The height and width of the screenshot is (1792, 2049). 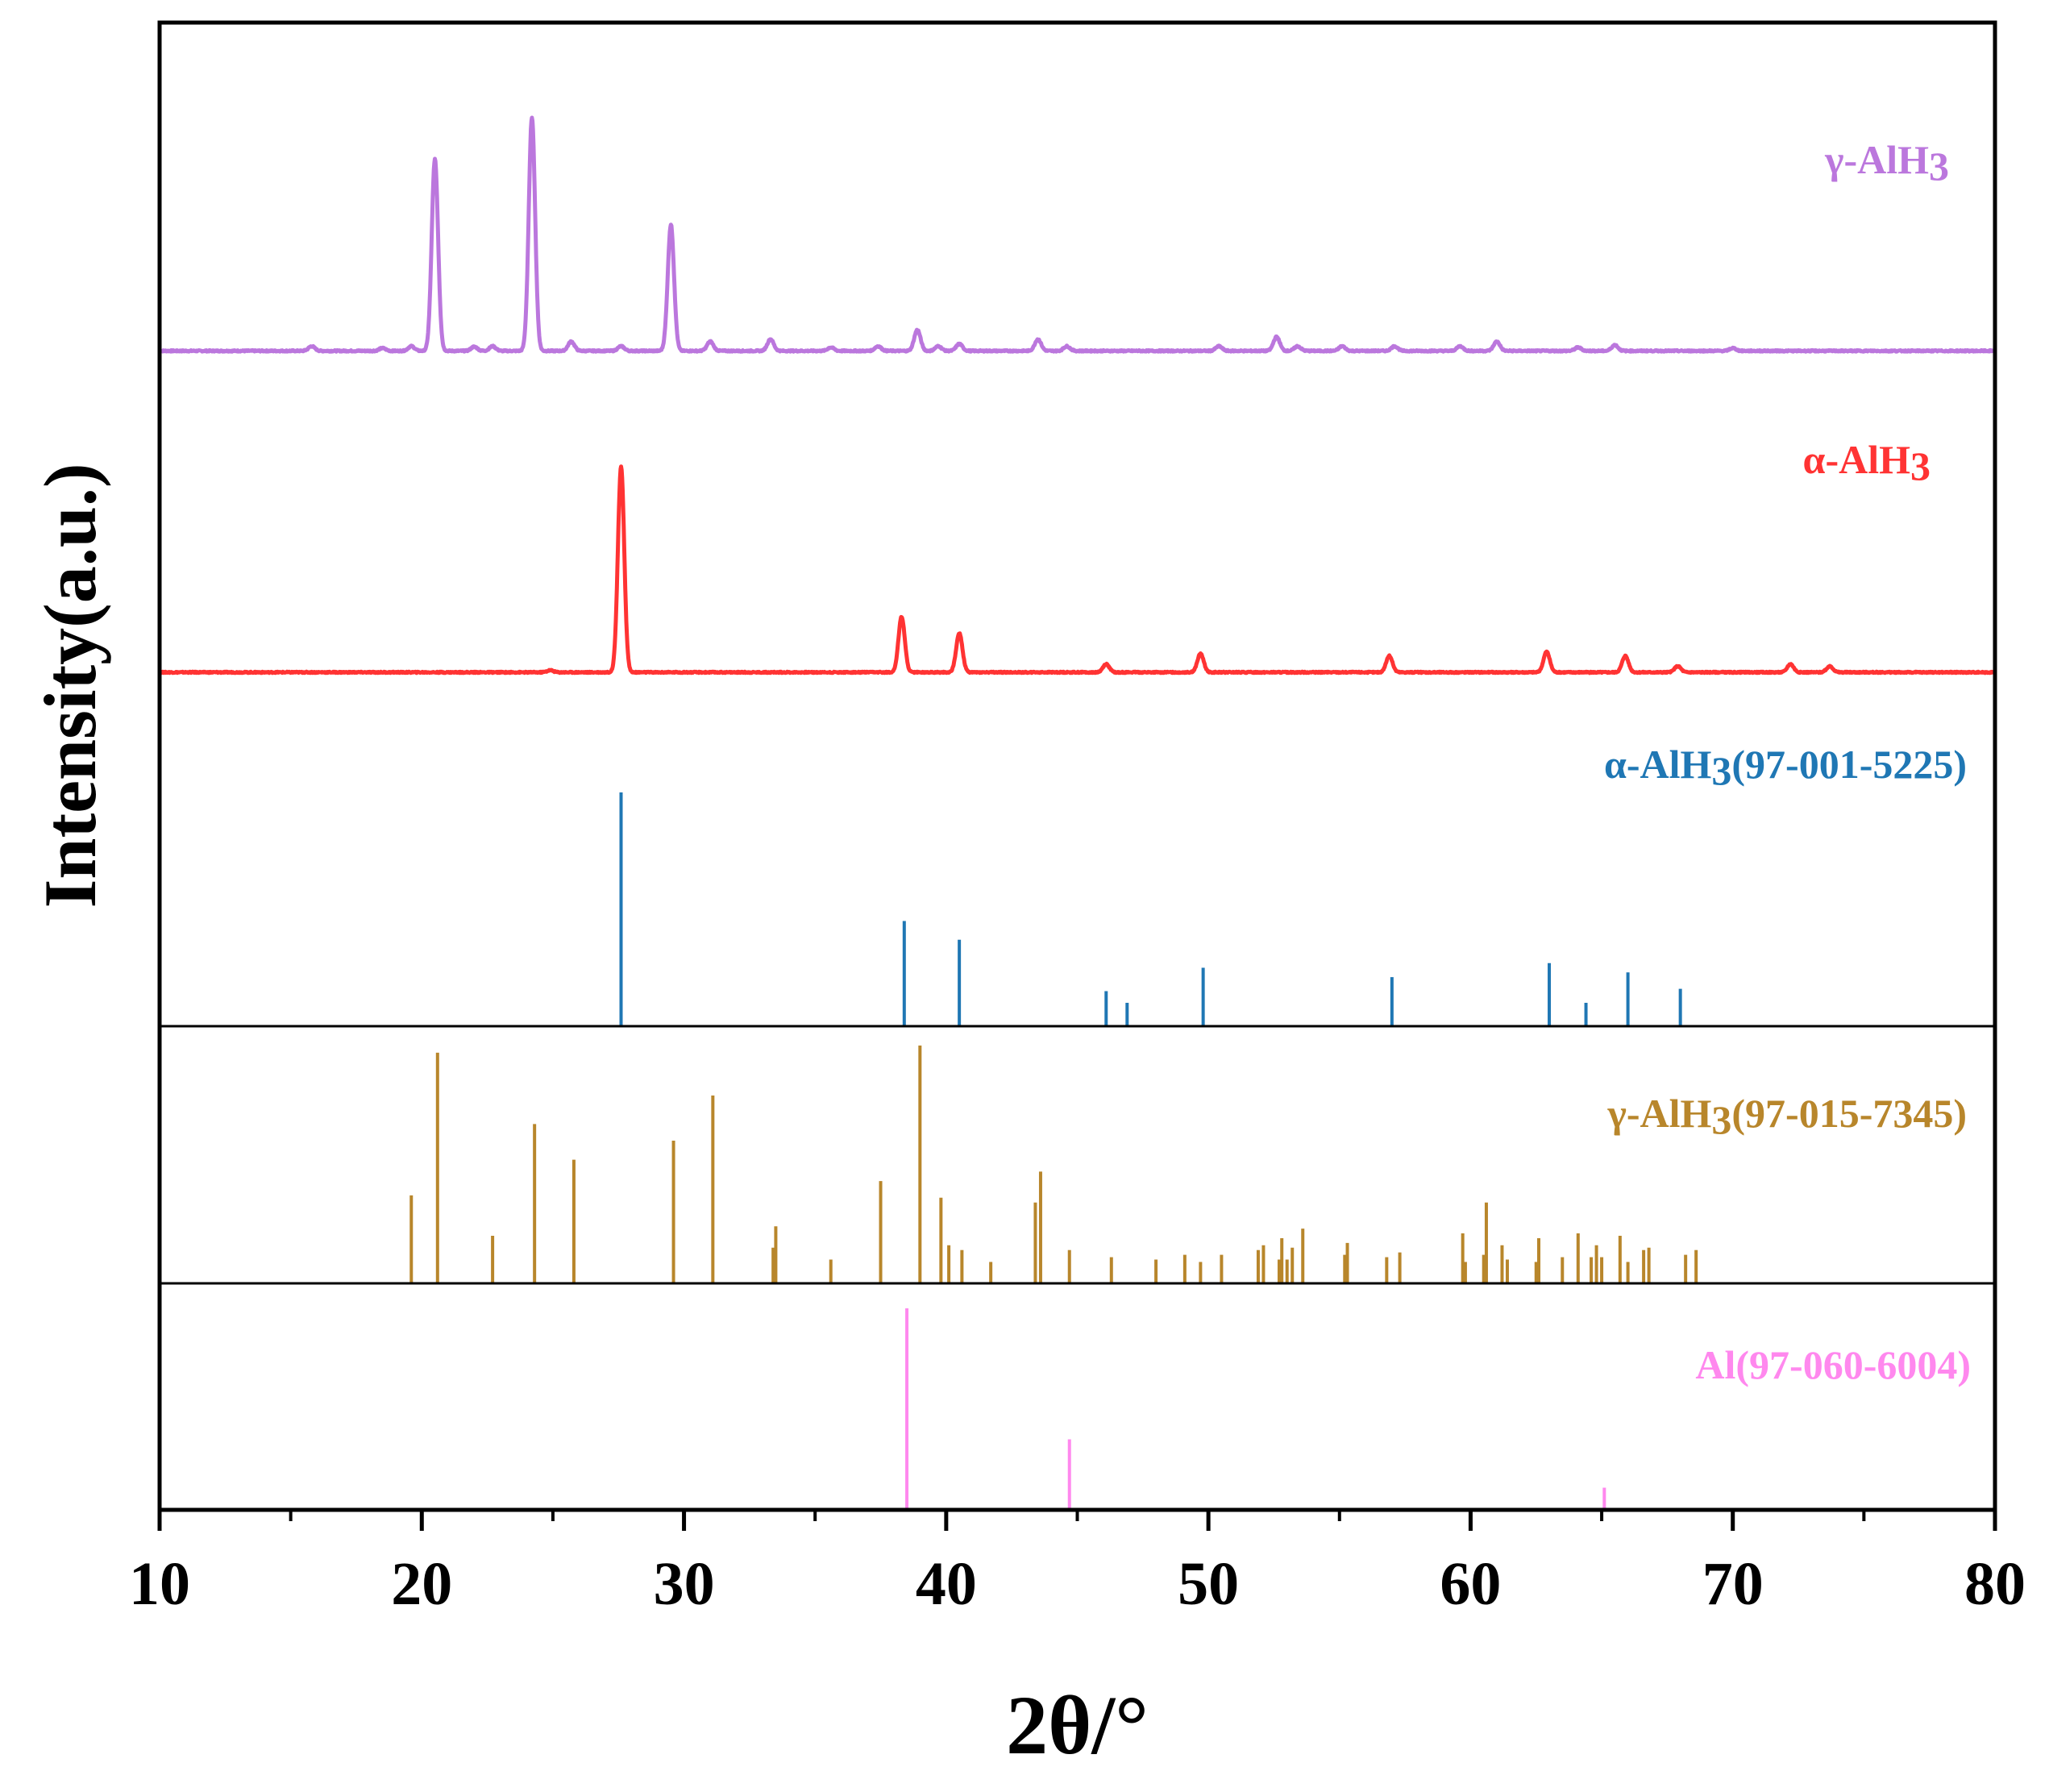 What do you see at coordinates (159, 1584) in the screenshot?
I see `x-tick-label: 10` at bounding box center [159, 1584].